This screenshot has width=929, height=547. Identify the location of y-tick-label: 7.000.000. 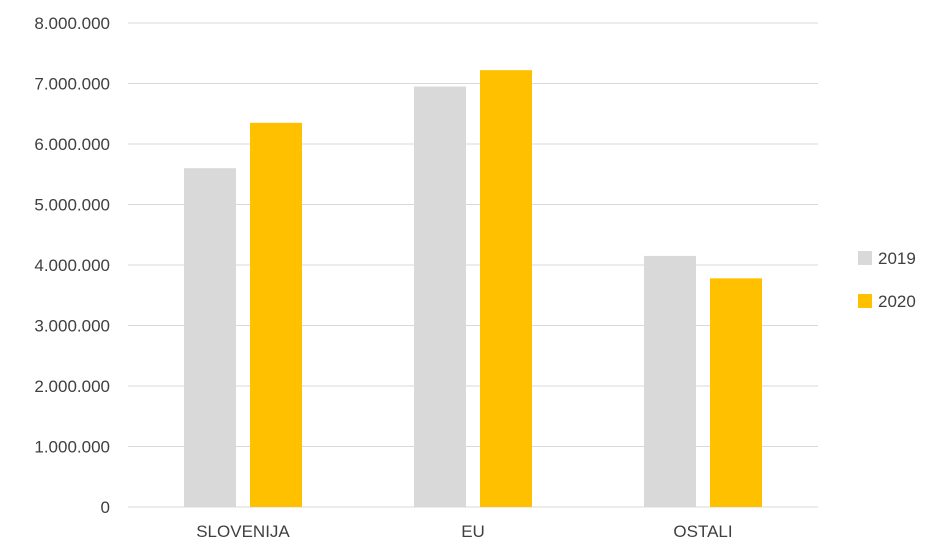
(72, 84).